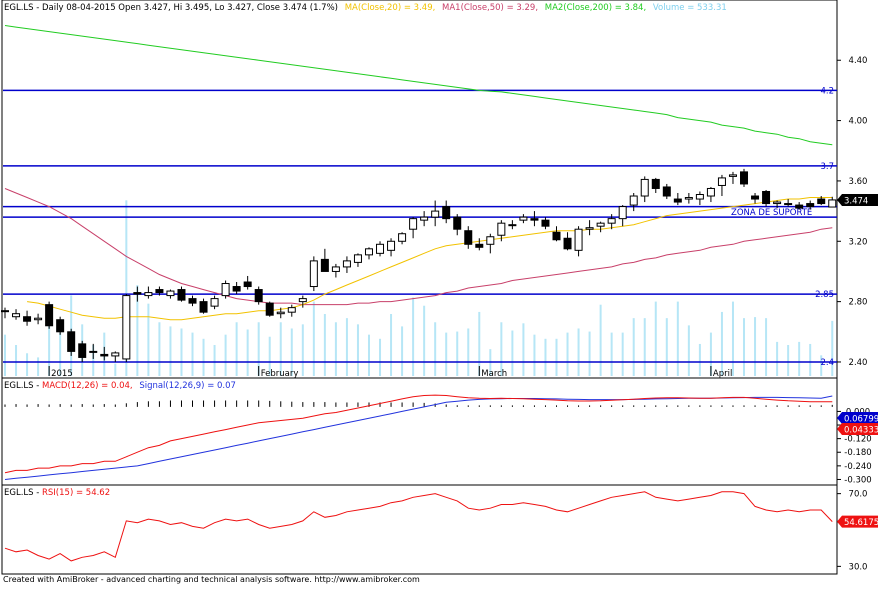  I want to click on macd-value-badge-text: 0.043339, so click(862, 431).